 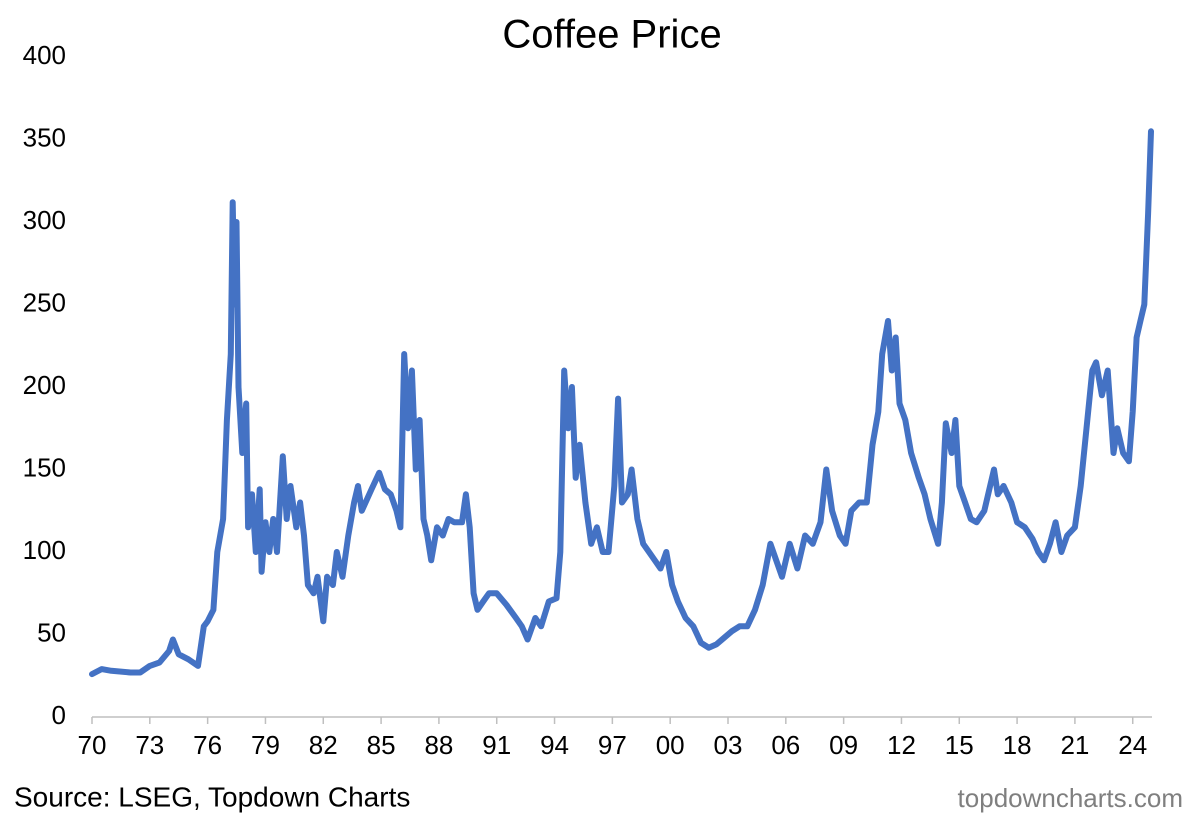 What do you see at coordinates (901, 745) in the screenshot?
I see `x-tick-label: 12` at bounding box center [901, 745].